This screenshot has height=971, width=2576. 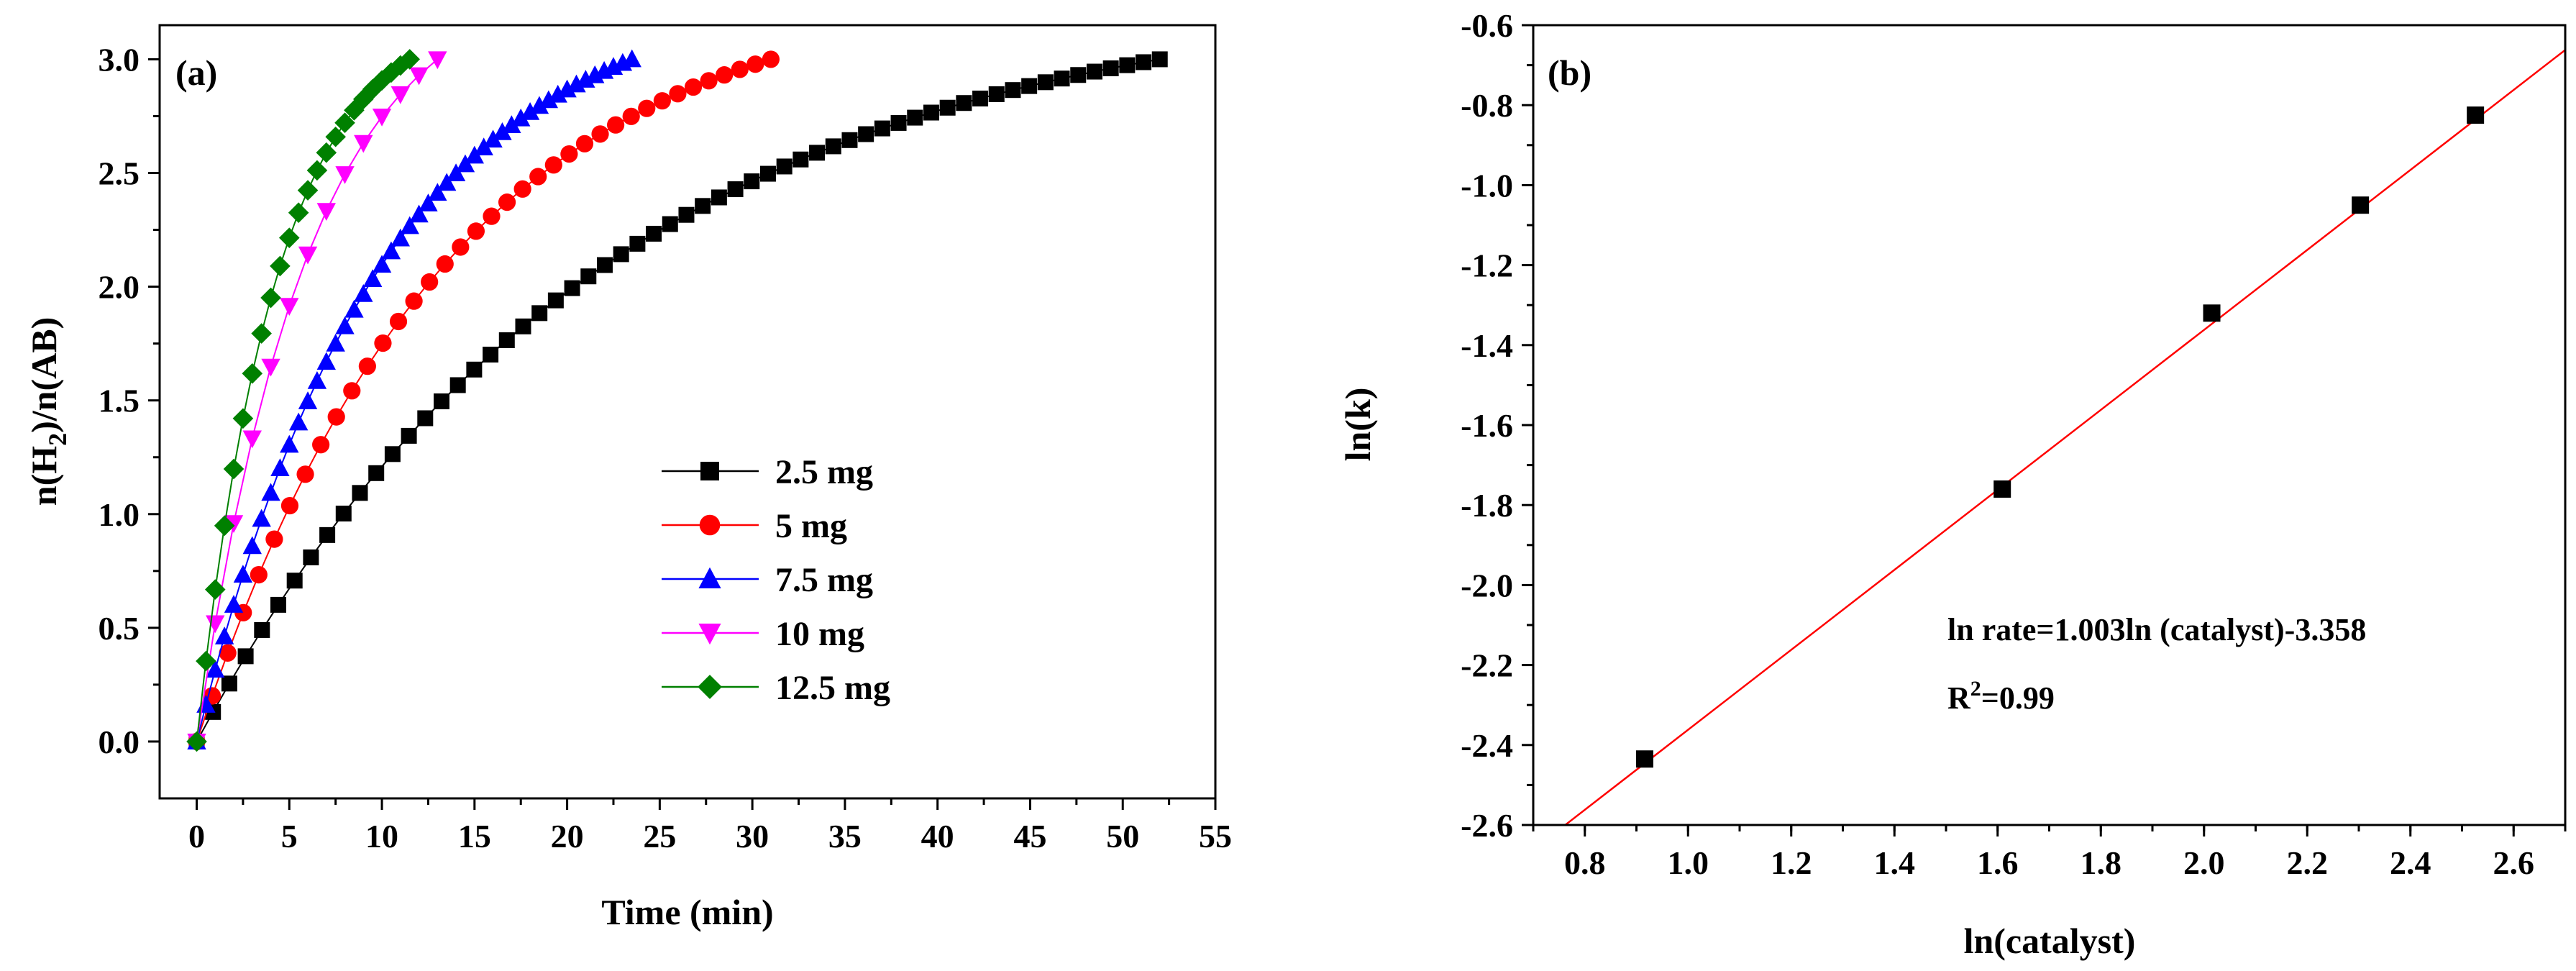 What do you see at coordinates (1358, 425) in the screenshot?
I see `panel-b-ylabel: ln(k)` at bounding box center [1358, 425].